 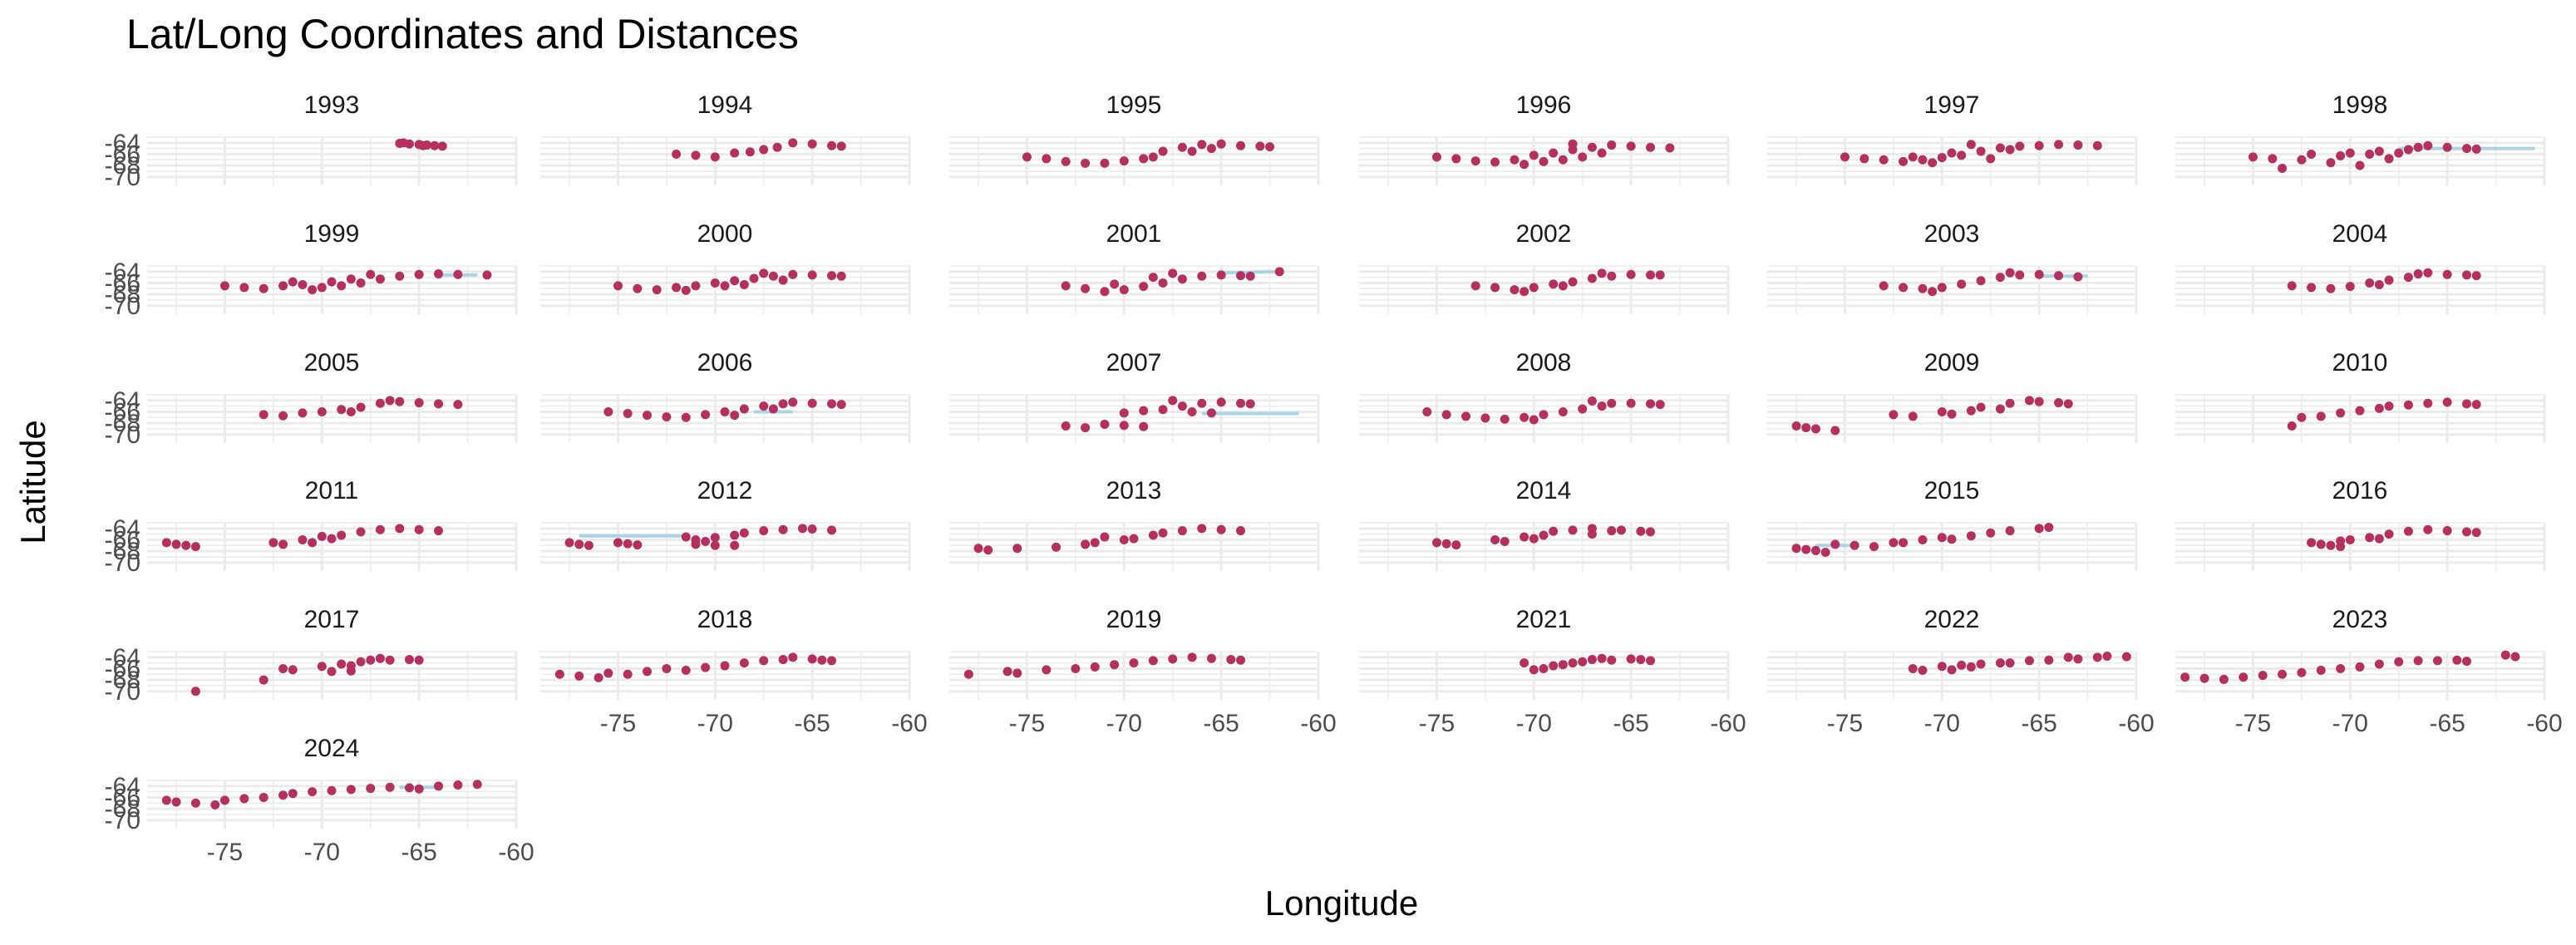 What do you see at coordinates (122, 143) in the screenshot?
I see `y-tick-label: -64` at bounding box center [122, 143].